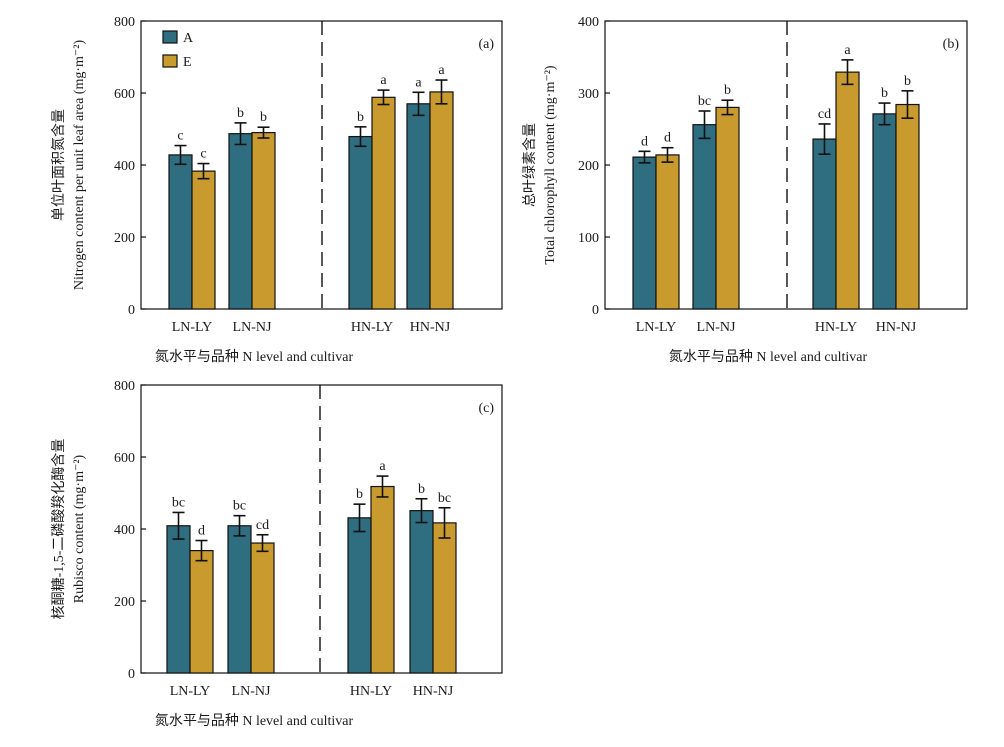 Image resolution: width=1004 pixels, height=747 pixels. Describe the element at coordinates (486, 44) in the screenshot. I see `panel-label: (a)` at that location.